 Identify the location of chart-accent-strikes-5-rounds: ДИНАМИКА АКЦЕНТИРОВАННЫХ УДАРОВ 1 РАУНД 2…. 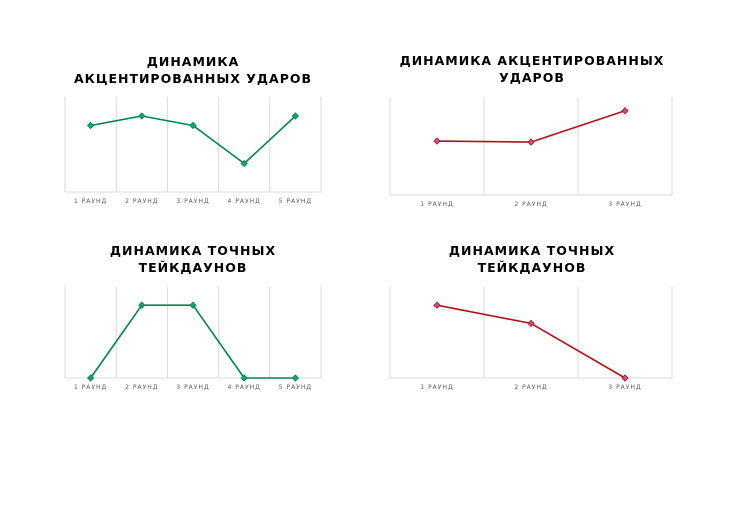
(193, 130).